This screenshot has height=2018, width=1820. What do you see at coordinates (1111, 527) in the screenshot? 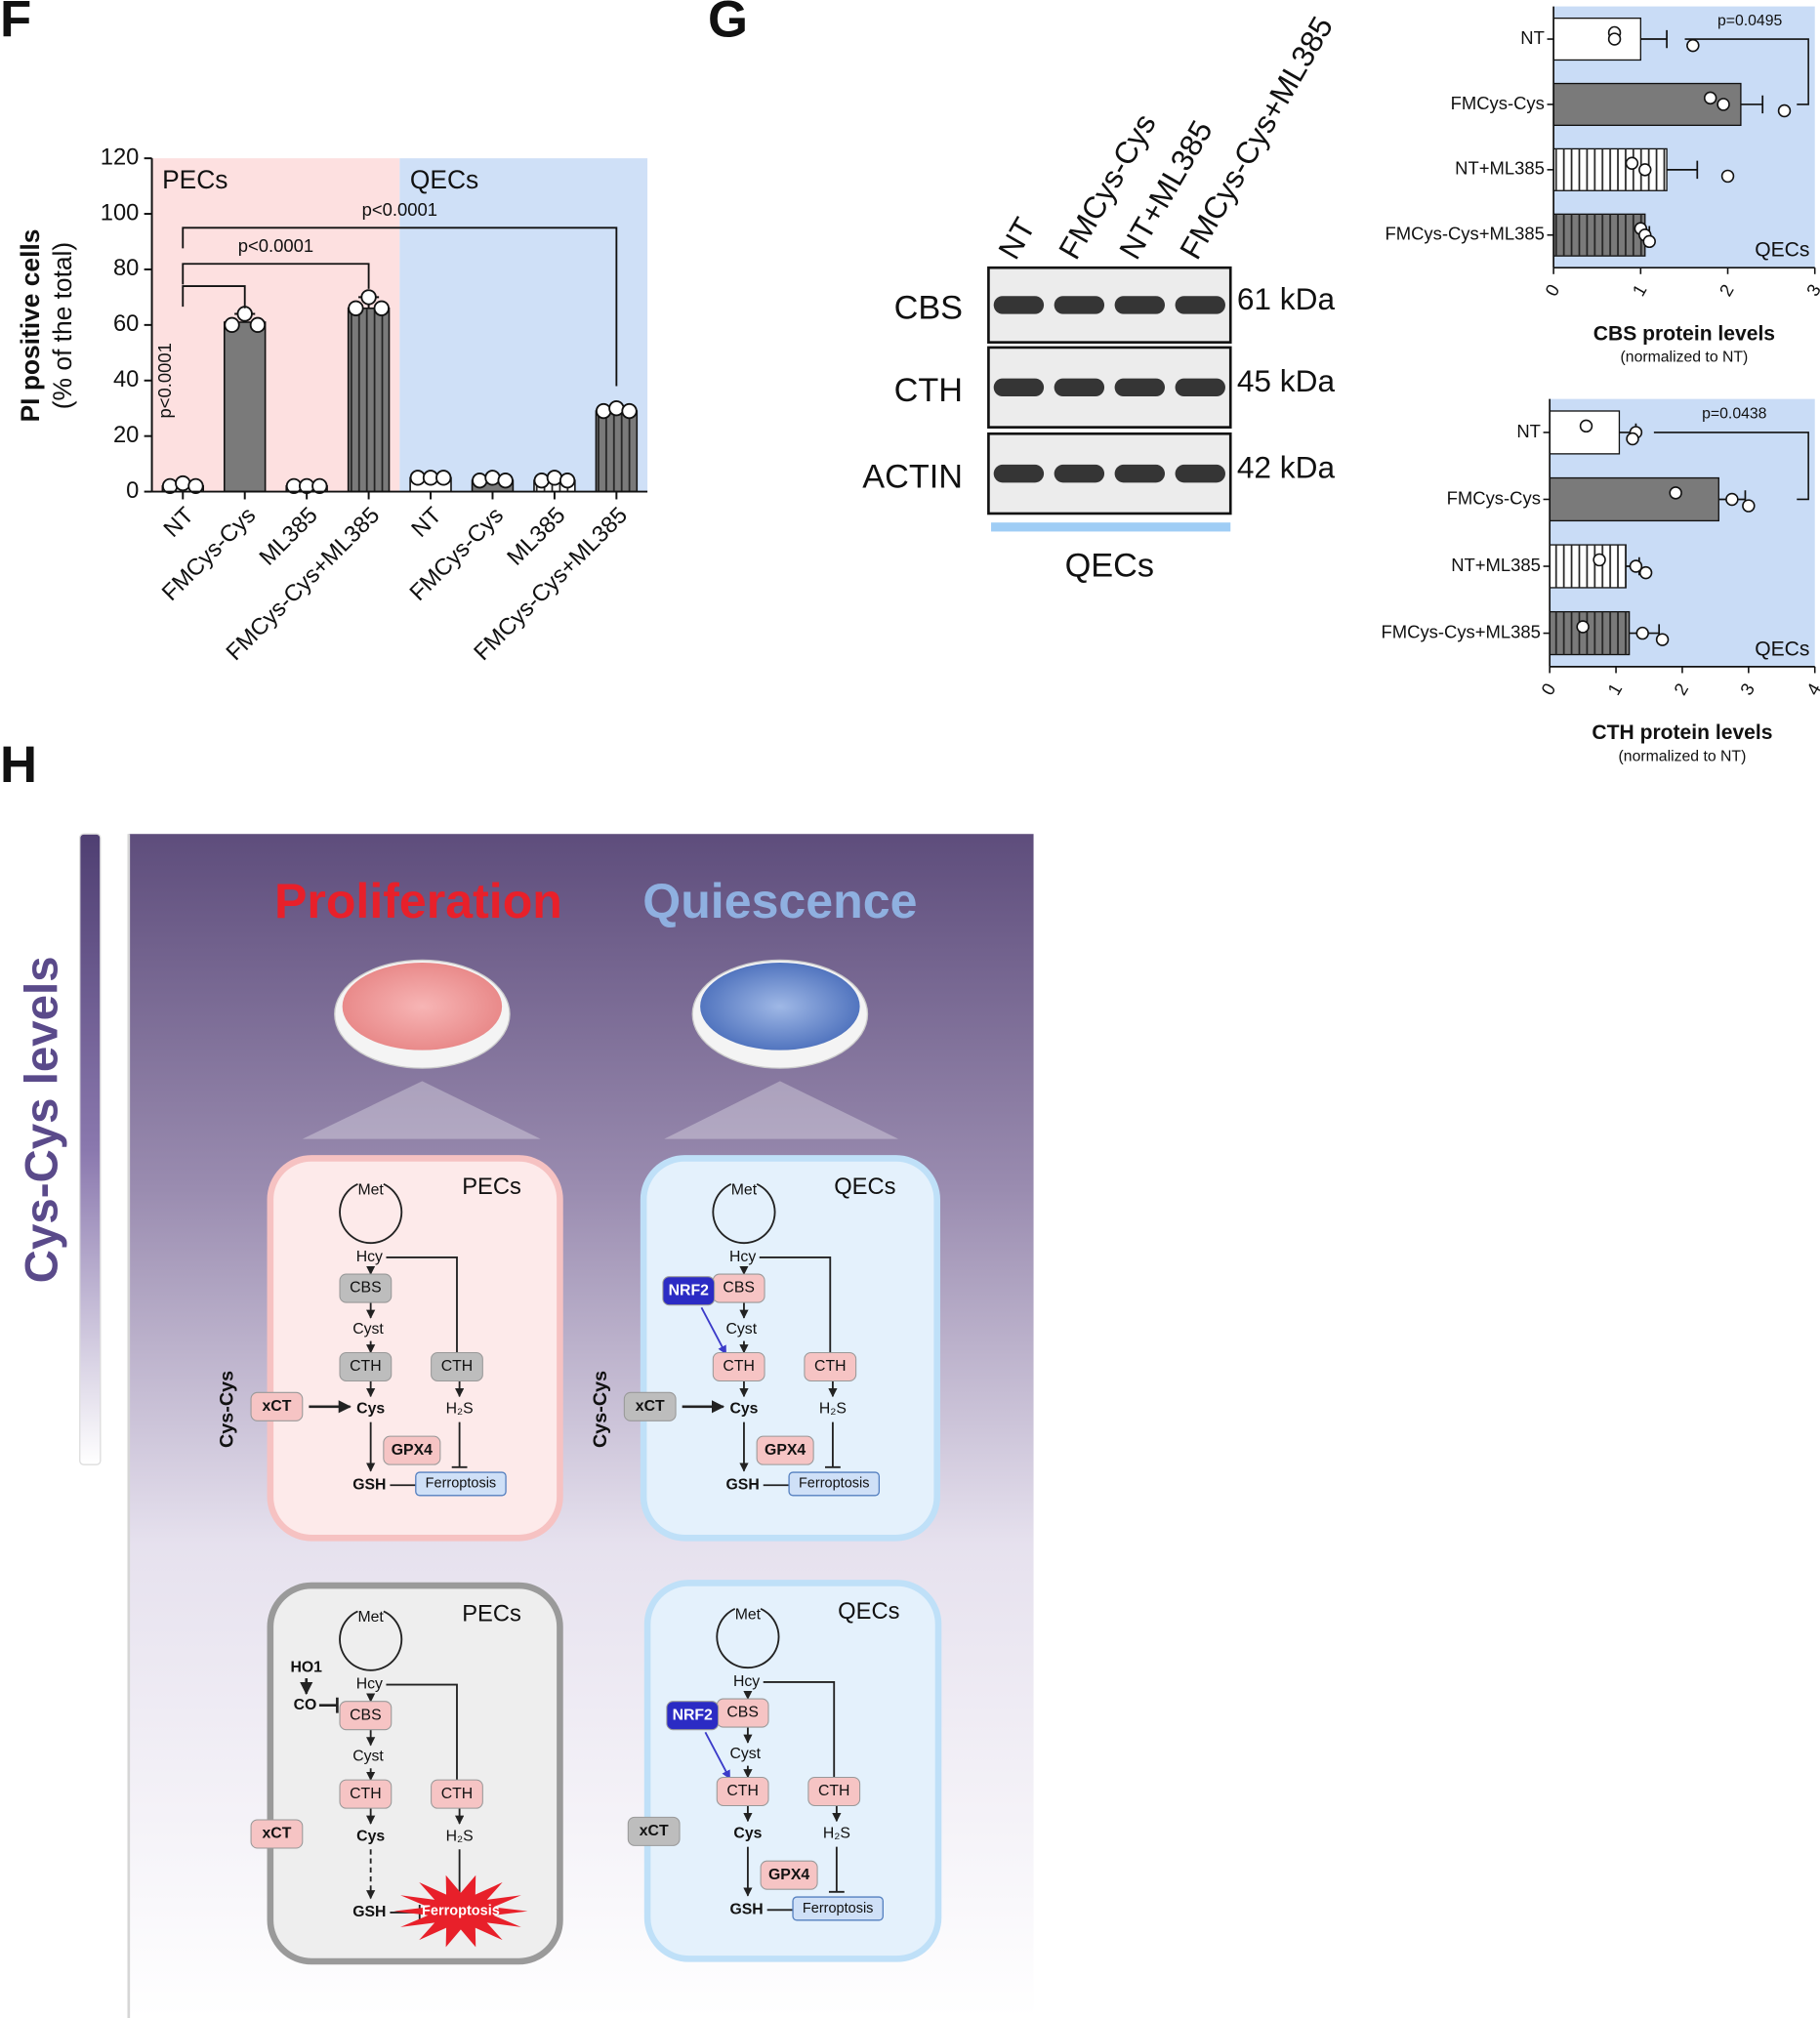
I see `group-bar` at bounding box center [1111, 527].